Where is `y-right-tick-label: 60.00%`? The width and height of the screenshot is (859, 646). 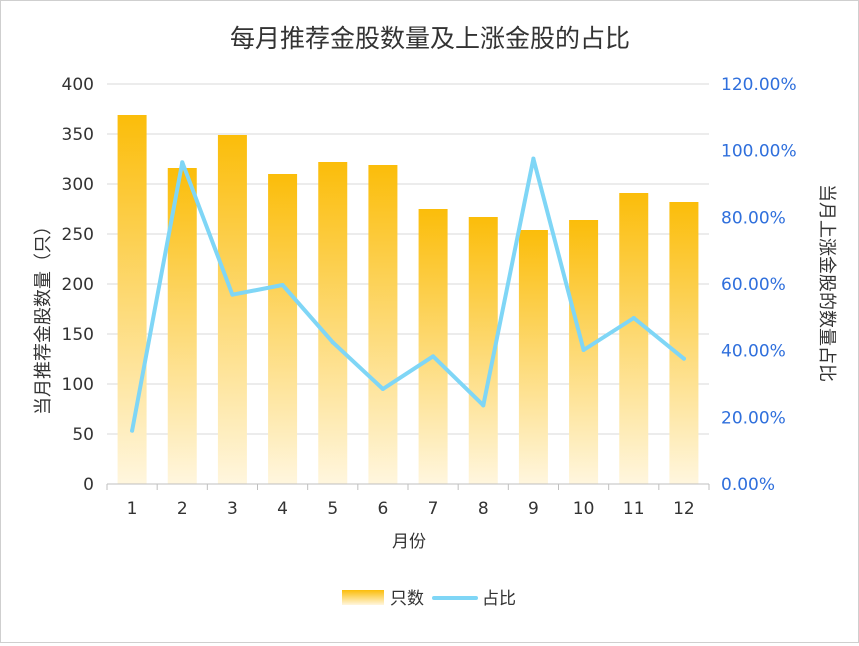 y-right-tick-label: 60.00% is located at coordinates (753, 285).